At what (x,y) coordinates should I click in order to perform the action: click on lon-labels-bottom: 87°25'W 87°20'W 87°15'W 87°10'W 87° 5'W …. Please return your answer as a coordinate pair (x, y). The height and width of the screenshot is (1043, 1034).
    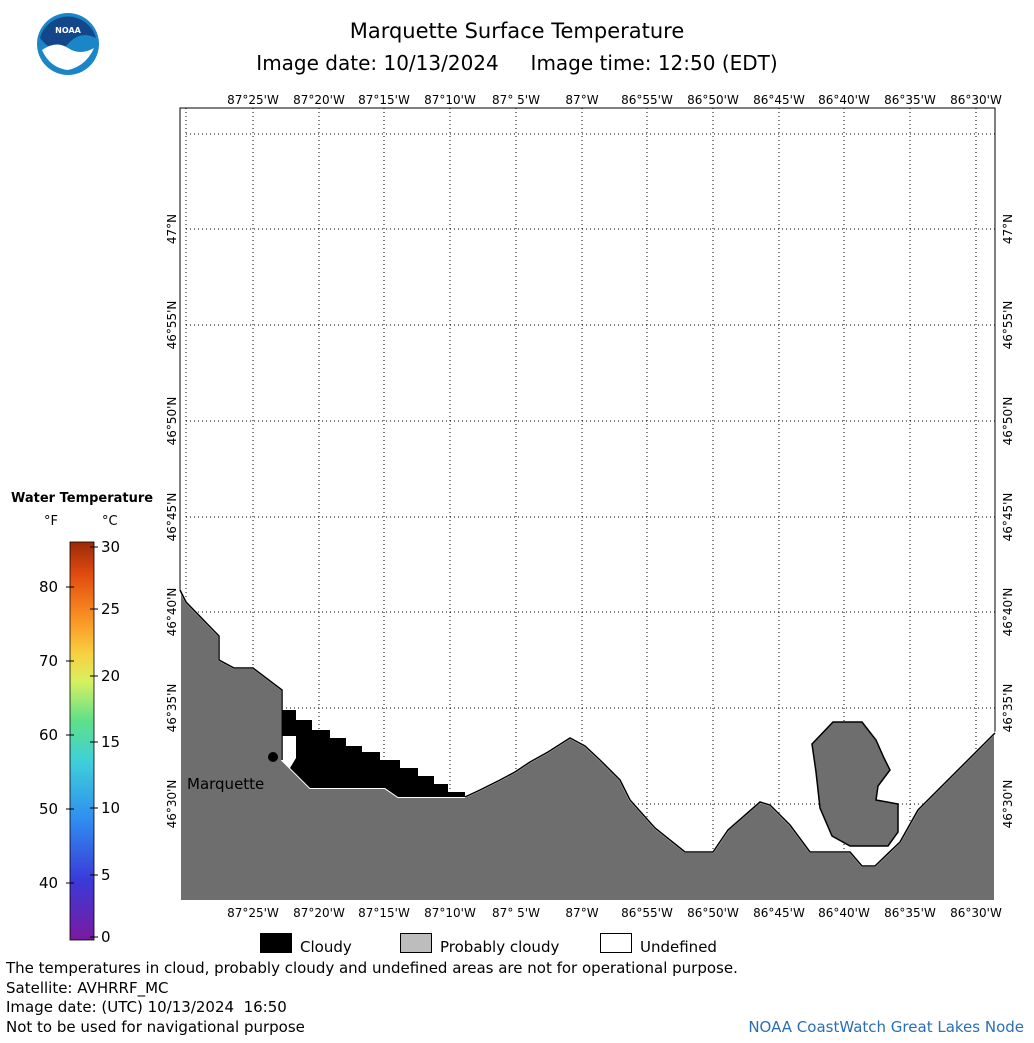
    Looking at the image, I should click on (614, 913).